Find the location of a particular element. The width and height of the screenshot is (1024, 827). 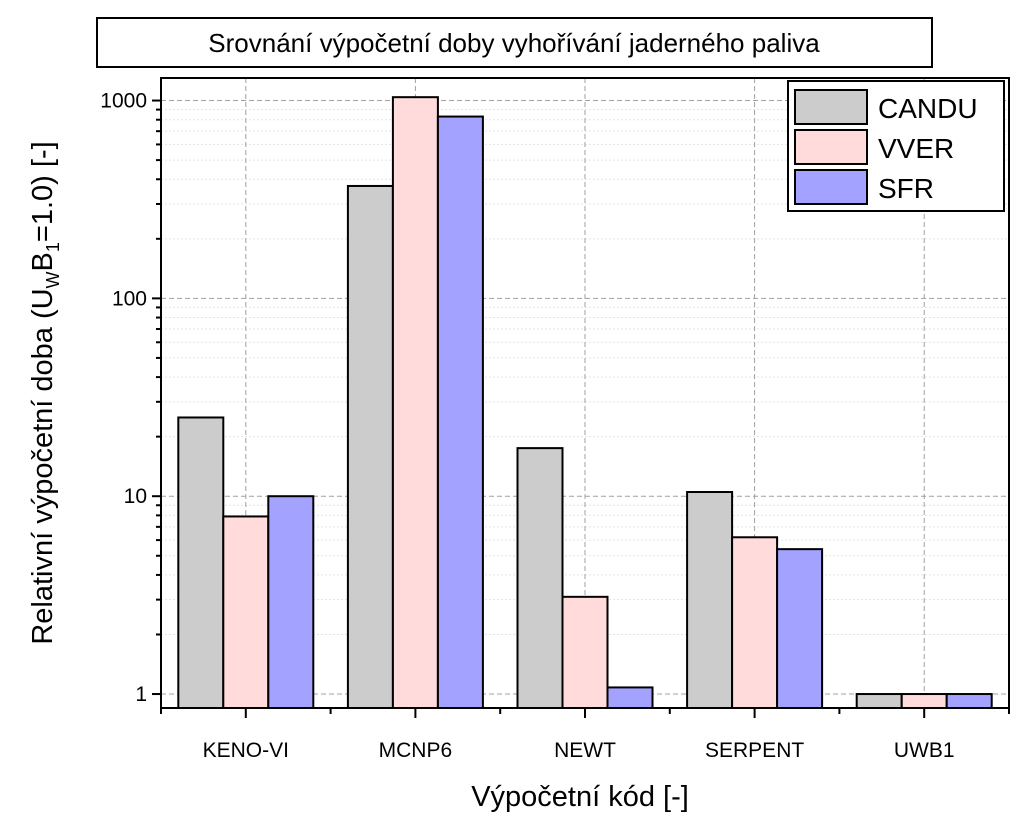

x-tick-label: KENO-VI is located at coordinates (246, 750).